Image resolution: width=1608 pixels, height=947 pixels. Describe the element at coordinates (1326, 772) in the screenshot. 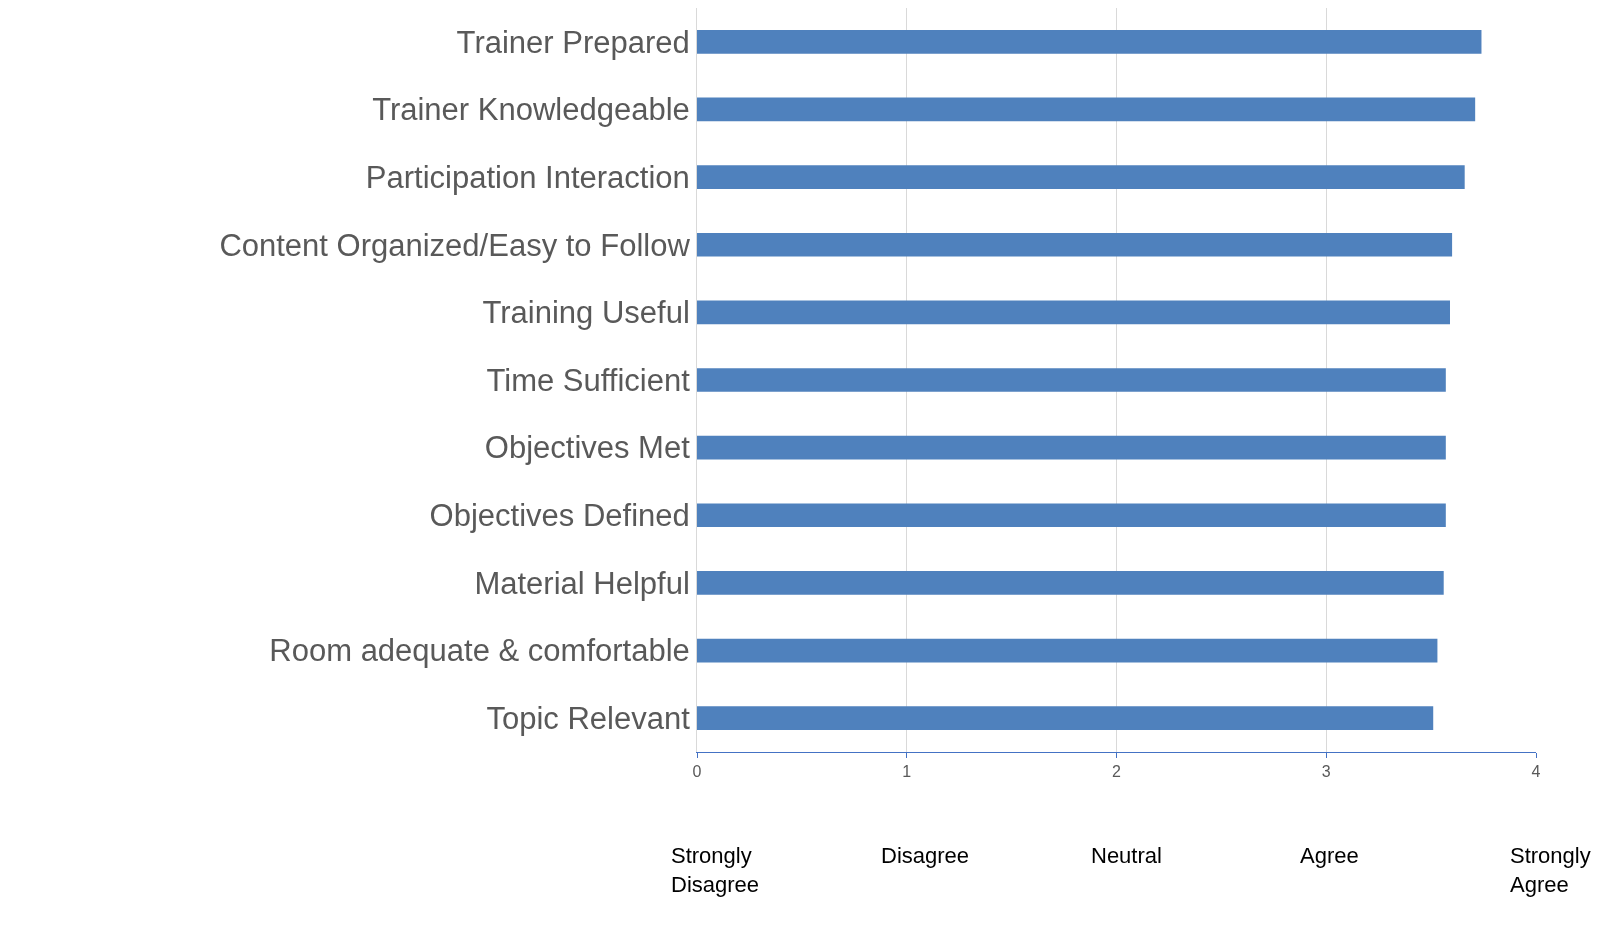

I see `x-tick-label: 3` at that location.